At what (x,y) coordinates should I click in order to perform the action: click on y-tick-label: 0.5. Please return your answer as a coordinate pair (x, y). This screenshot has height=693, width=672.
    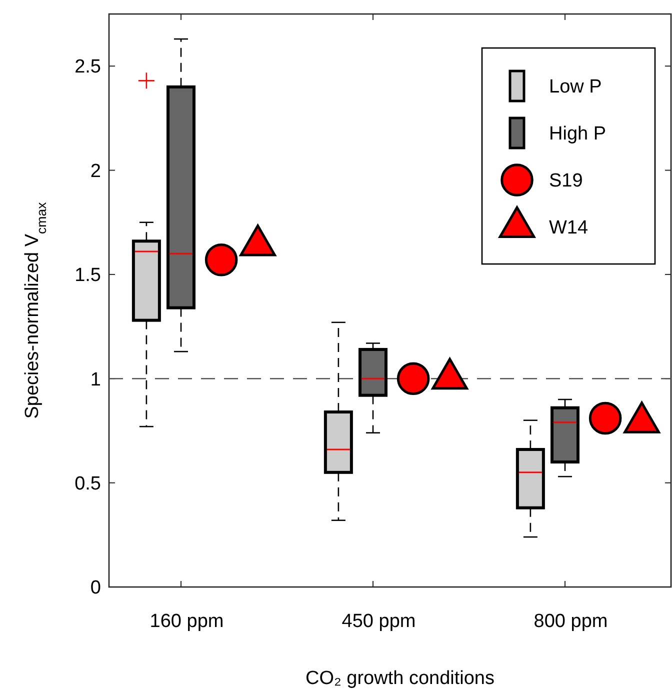
    Looking at the image, I should click on (87, 483).